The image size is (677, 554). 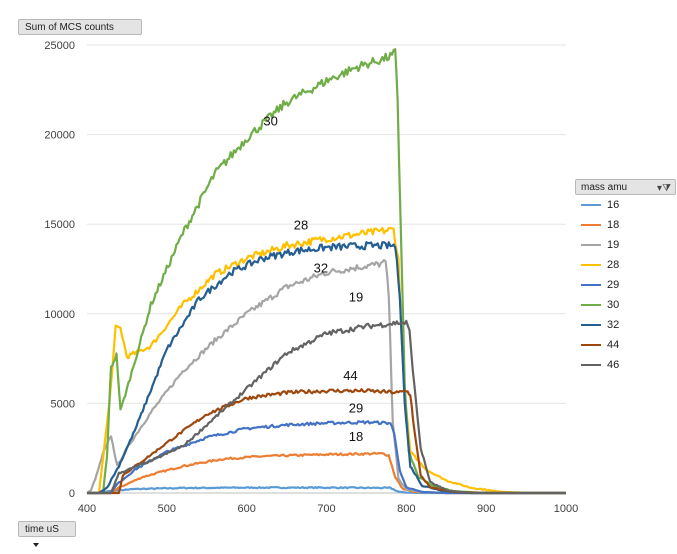 What do you see at coordinates (72, 494) in the screenshot?
I see `y-tick-label: 0` at bounding box center [72, 494].